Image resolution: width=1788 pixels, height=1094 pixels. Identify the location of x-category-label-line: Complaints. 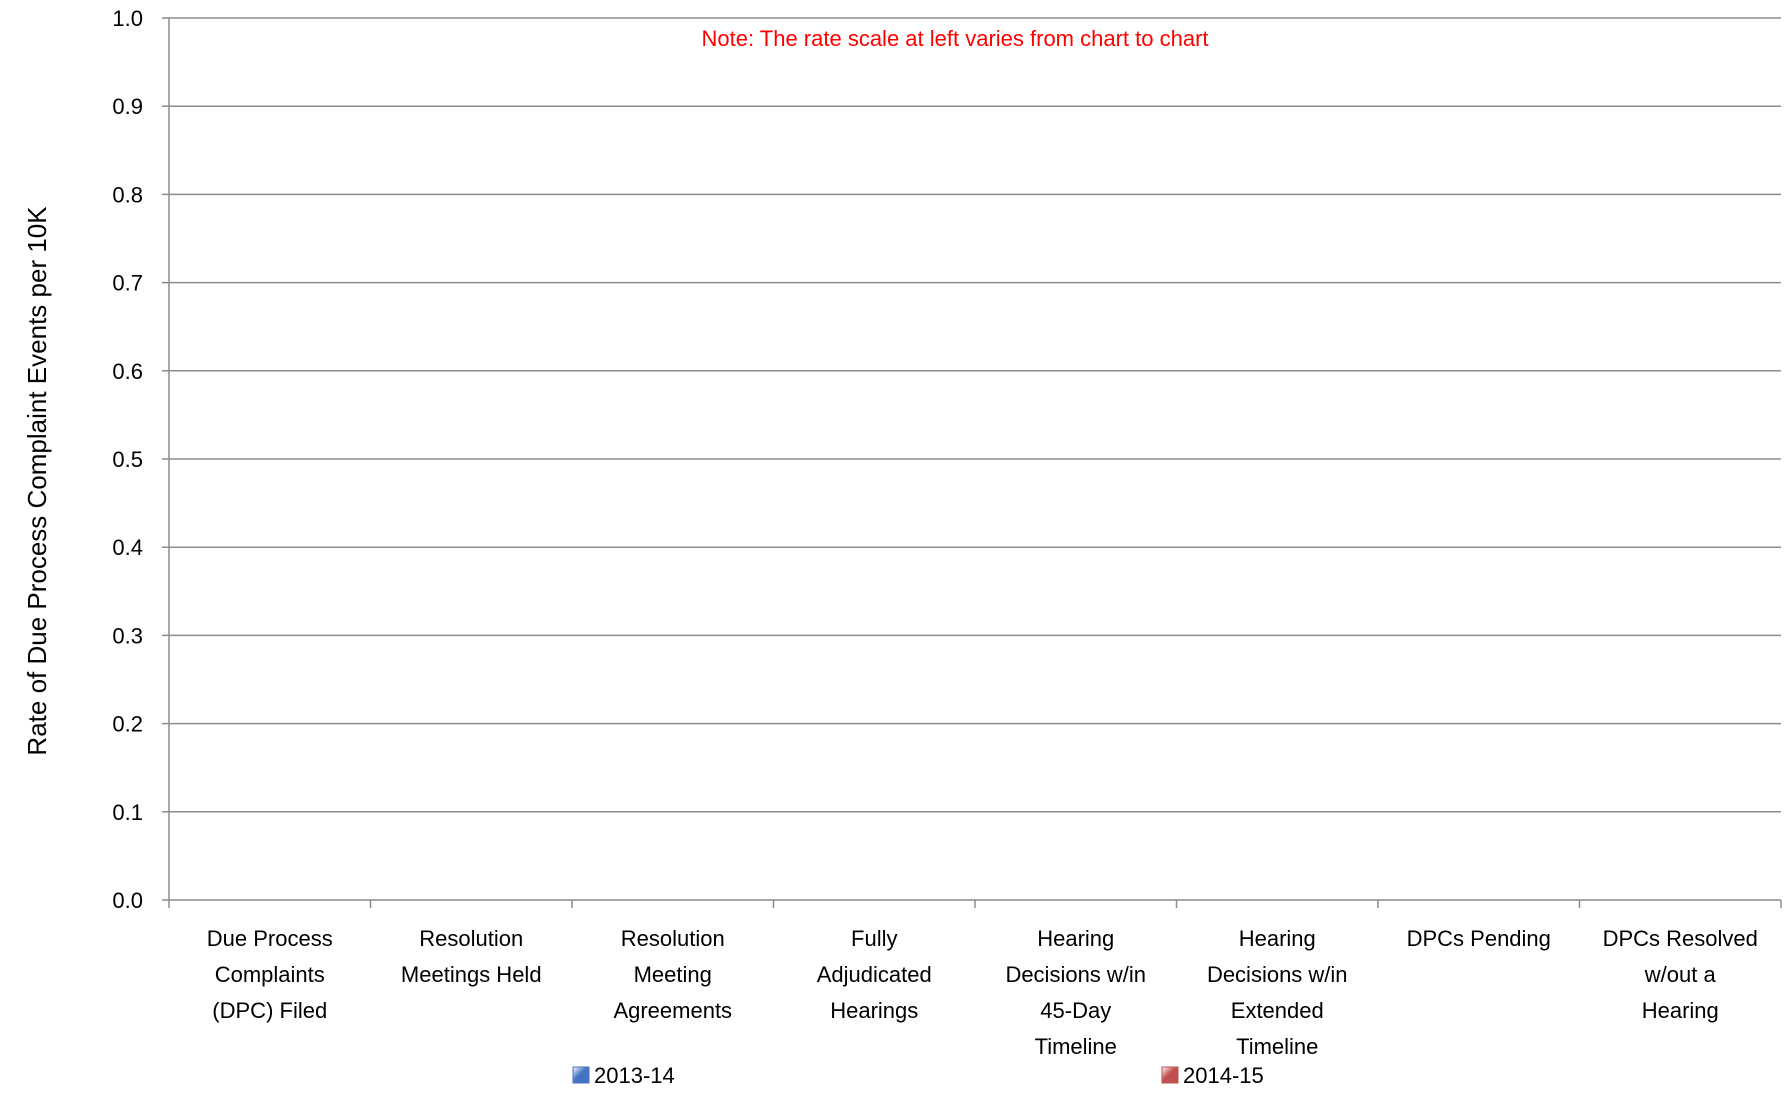
(270, 974).